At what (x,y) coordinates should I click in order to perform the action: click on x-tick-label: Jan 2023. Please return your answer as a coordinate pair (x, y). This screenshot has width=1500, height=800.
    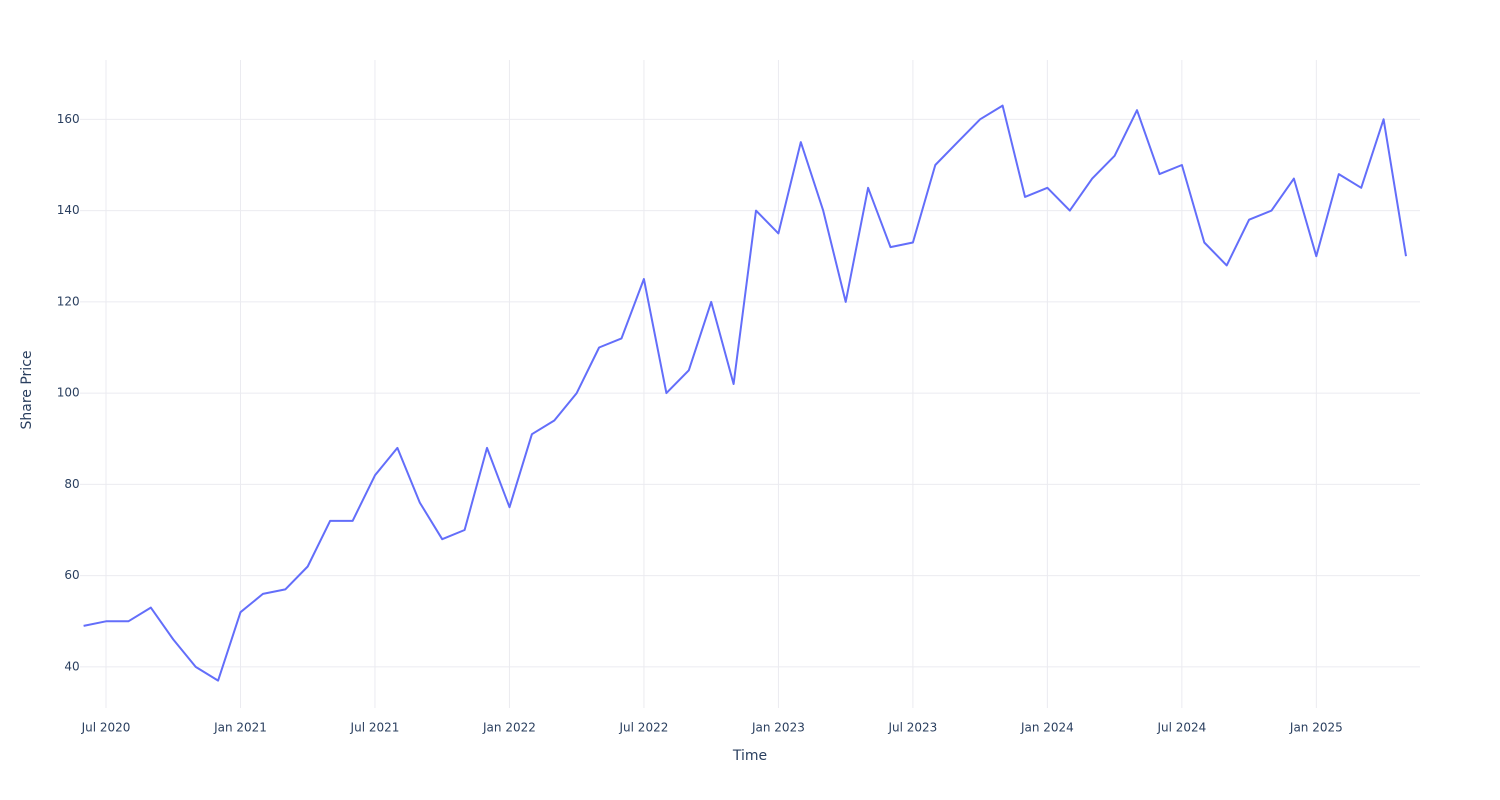
    Looking at the image, I should click on (778, 728).